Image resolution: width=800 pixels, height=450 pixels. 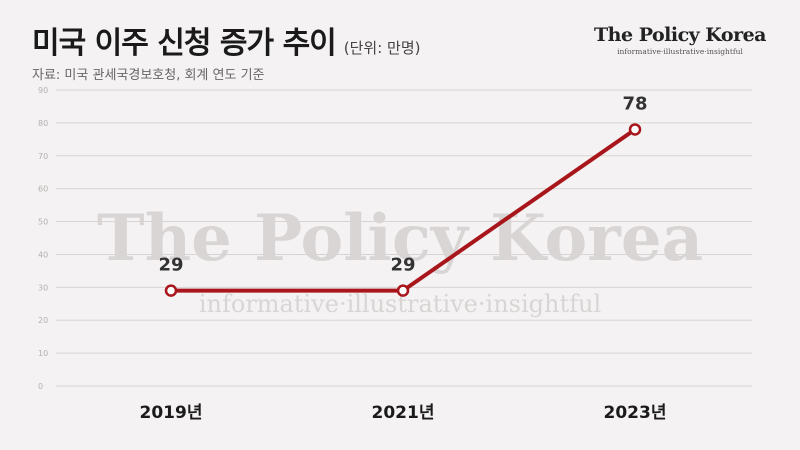 I want to click on brand-name: The Policy Korea, so click(x=680, y=35).